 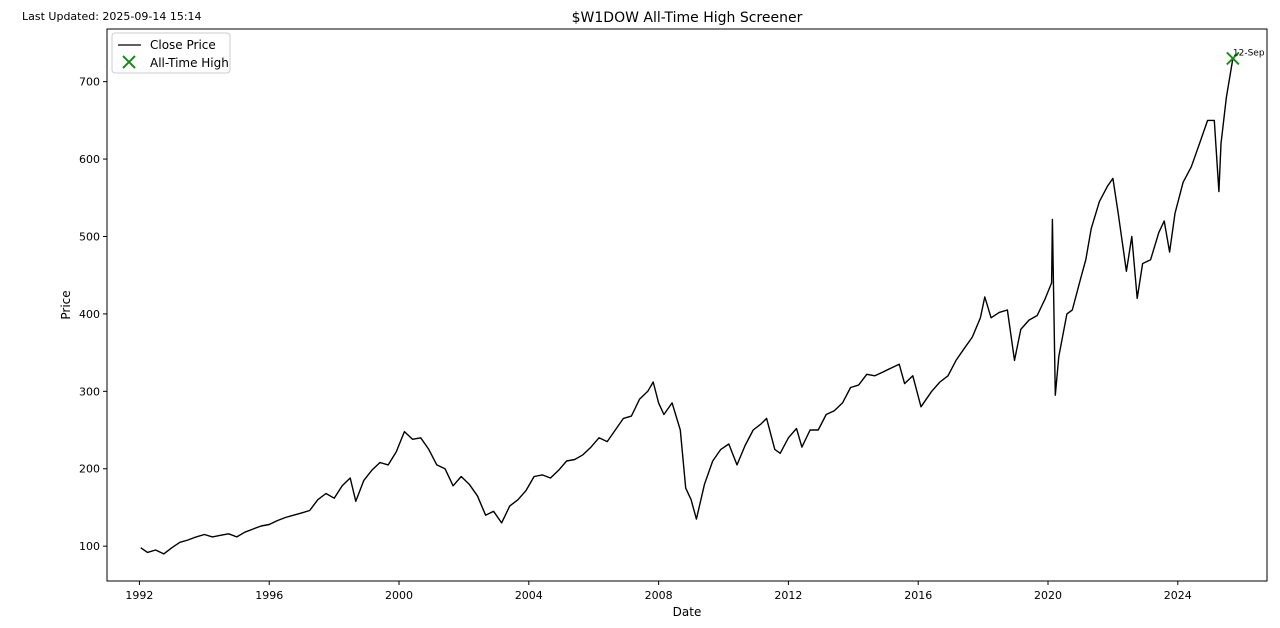 I want to click on y-axis: 100 200 300 400 500 600 700, so click(x=93, y=314).